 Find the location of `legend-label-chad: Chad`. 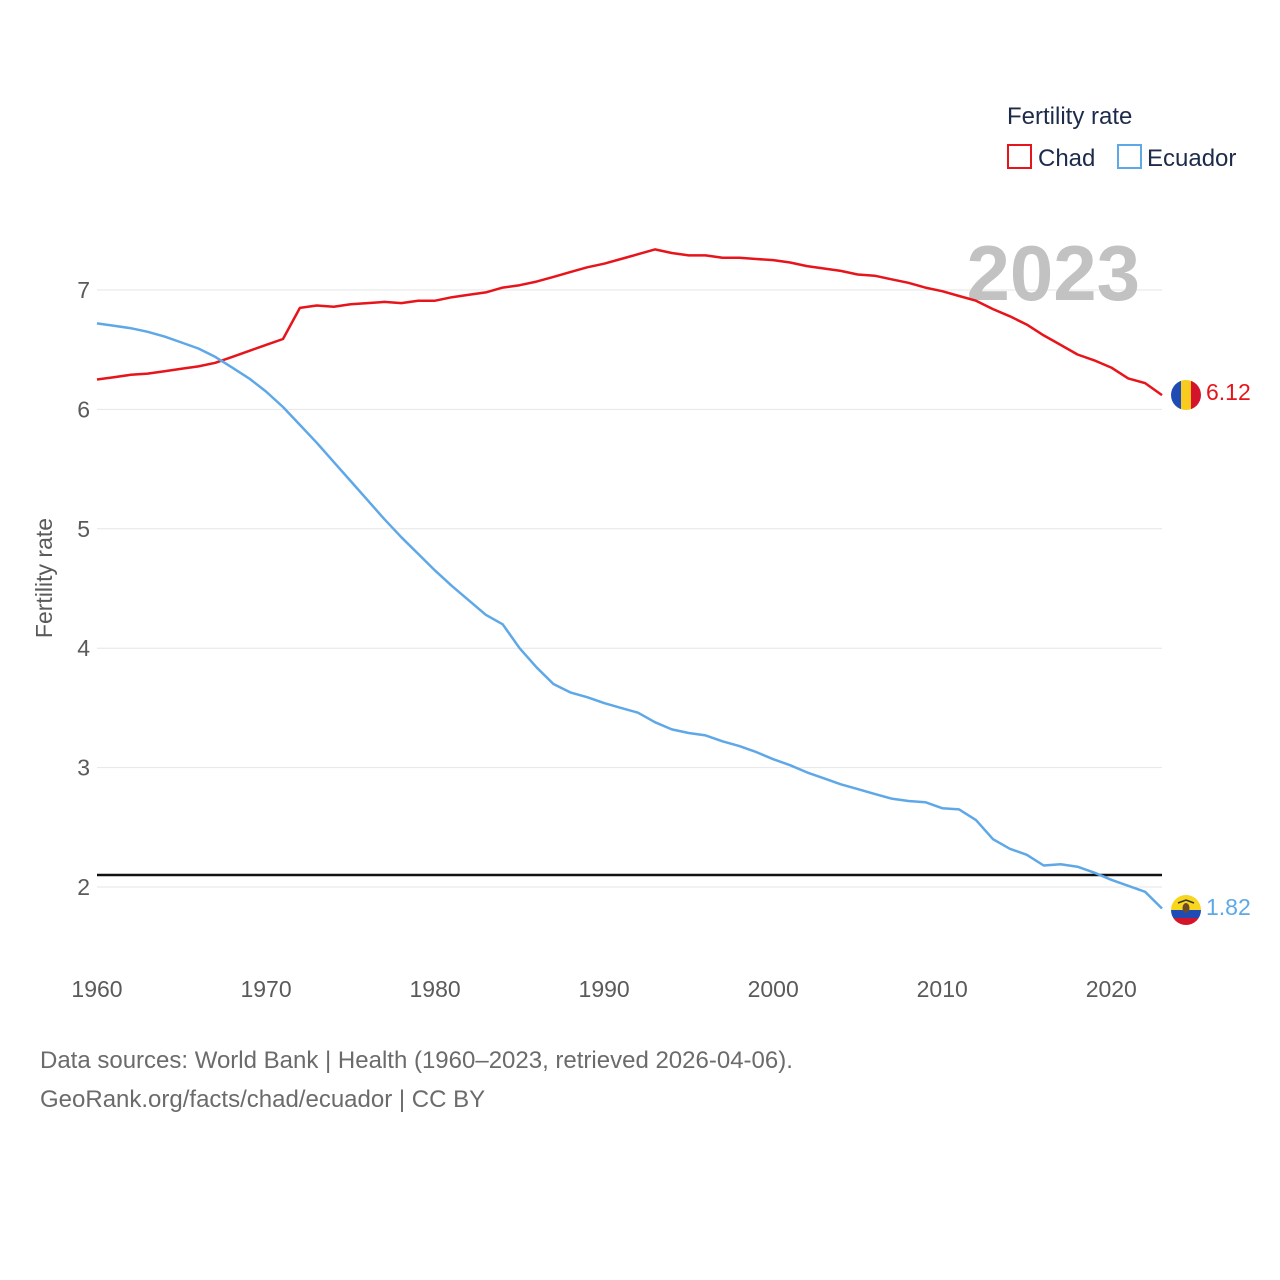

legend-label-chad: Chad is located at coordinates (1066, 158).